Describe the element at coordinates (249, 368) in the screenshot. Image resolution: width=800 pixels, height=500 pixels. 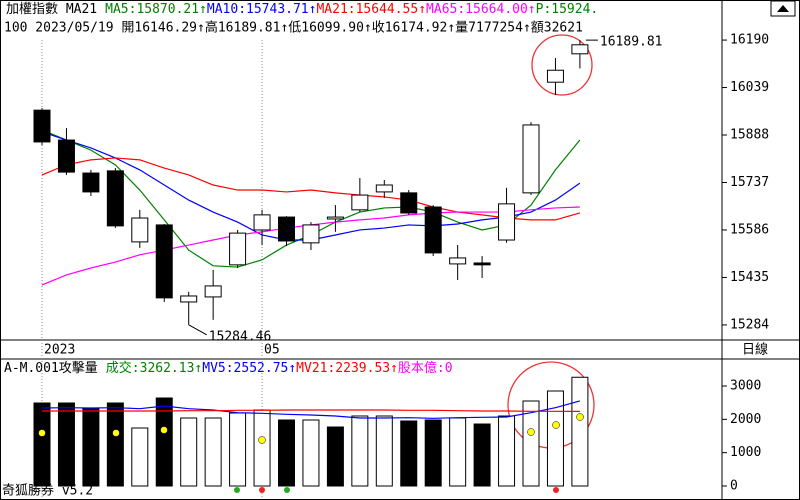
I see `indicator: MV5:2552.75↑` at that location.